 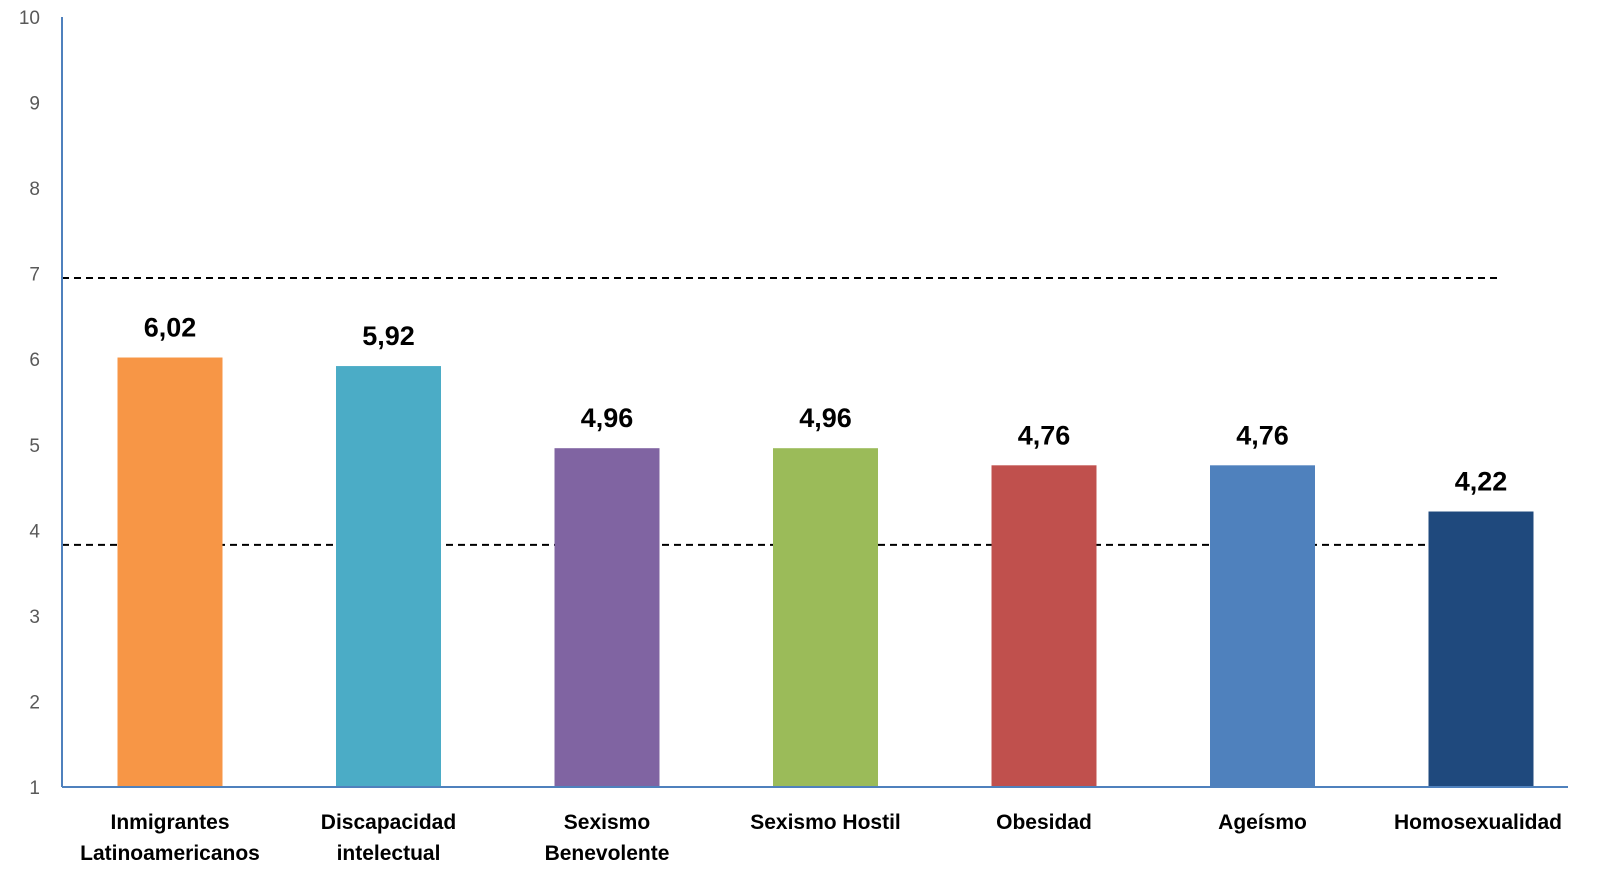 I want to click on value-label-5: 4,76, so click(x=1044, y=435).